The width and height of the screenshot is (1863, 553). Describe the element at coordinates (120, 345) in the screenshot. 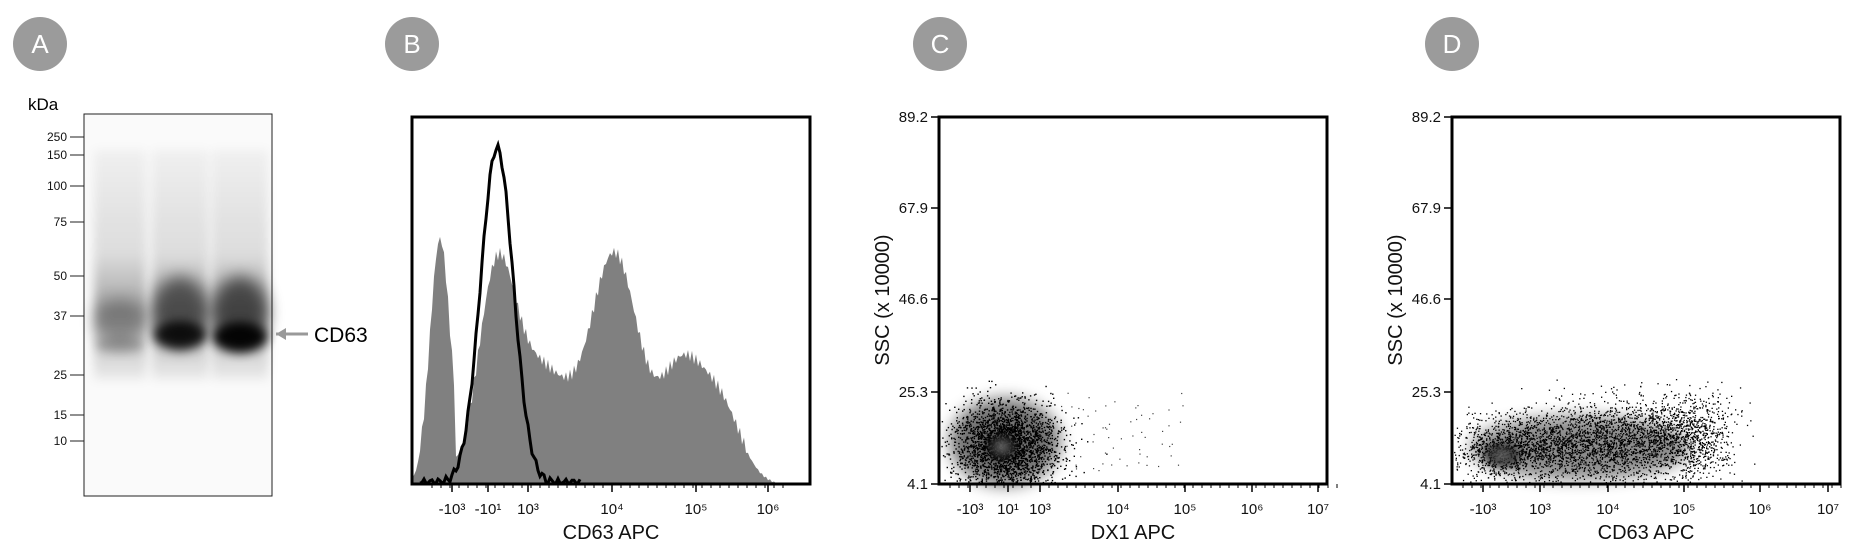

I see `lane-1-band-lower` at that location.